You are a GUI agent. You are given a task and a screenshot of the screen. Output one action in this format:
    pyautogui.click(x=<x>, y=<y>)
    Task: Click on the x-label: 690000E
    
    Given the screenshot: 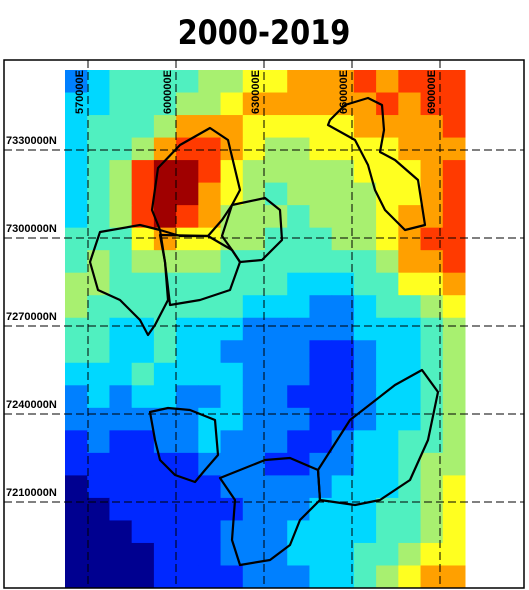 What is the action you would take?
    pyautogui.click(x=432, y=92)
    